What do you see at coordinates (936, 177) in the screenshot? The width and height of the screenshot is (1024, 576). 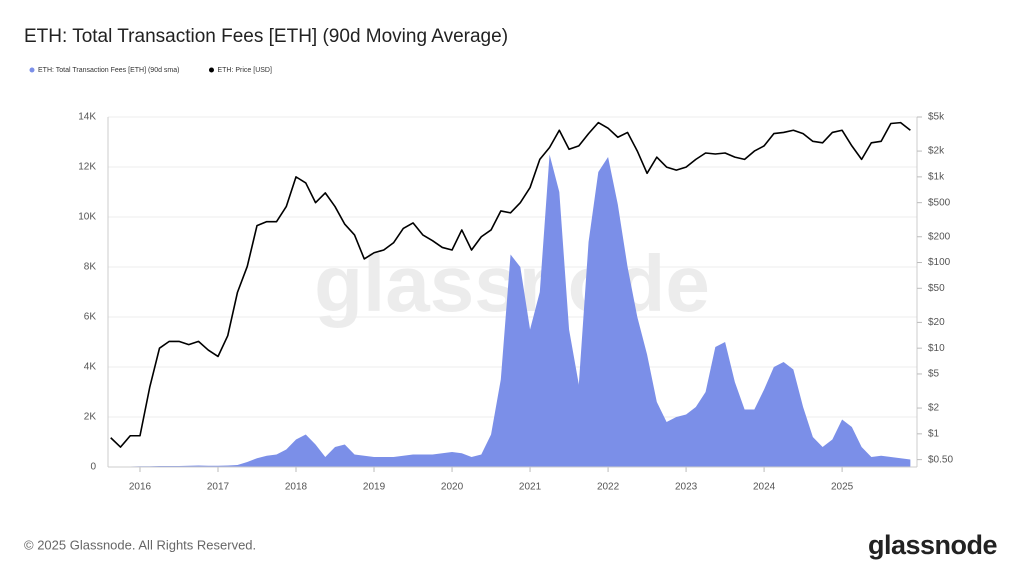 I see `y2-tick-label: $1k` at bounding box center [936, 177].